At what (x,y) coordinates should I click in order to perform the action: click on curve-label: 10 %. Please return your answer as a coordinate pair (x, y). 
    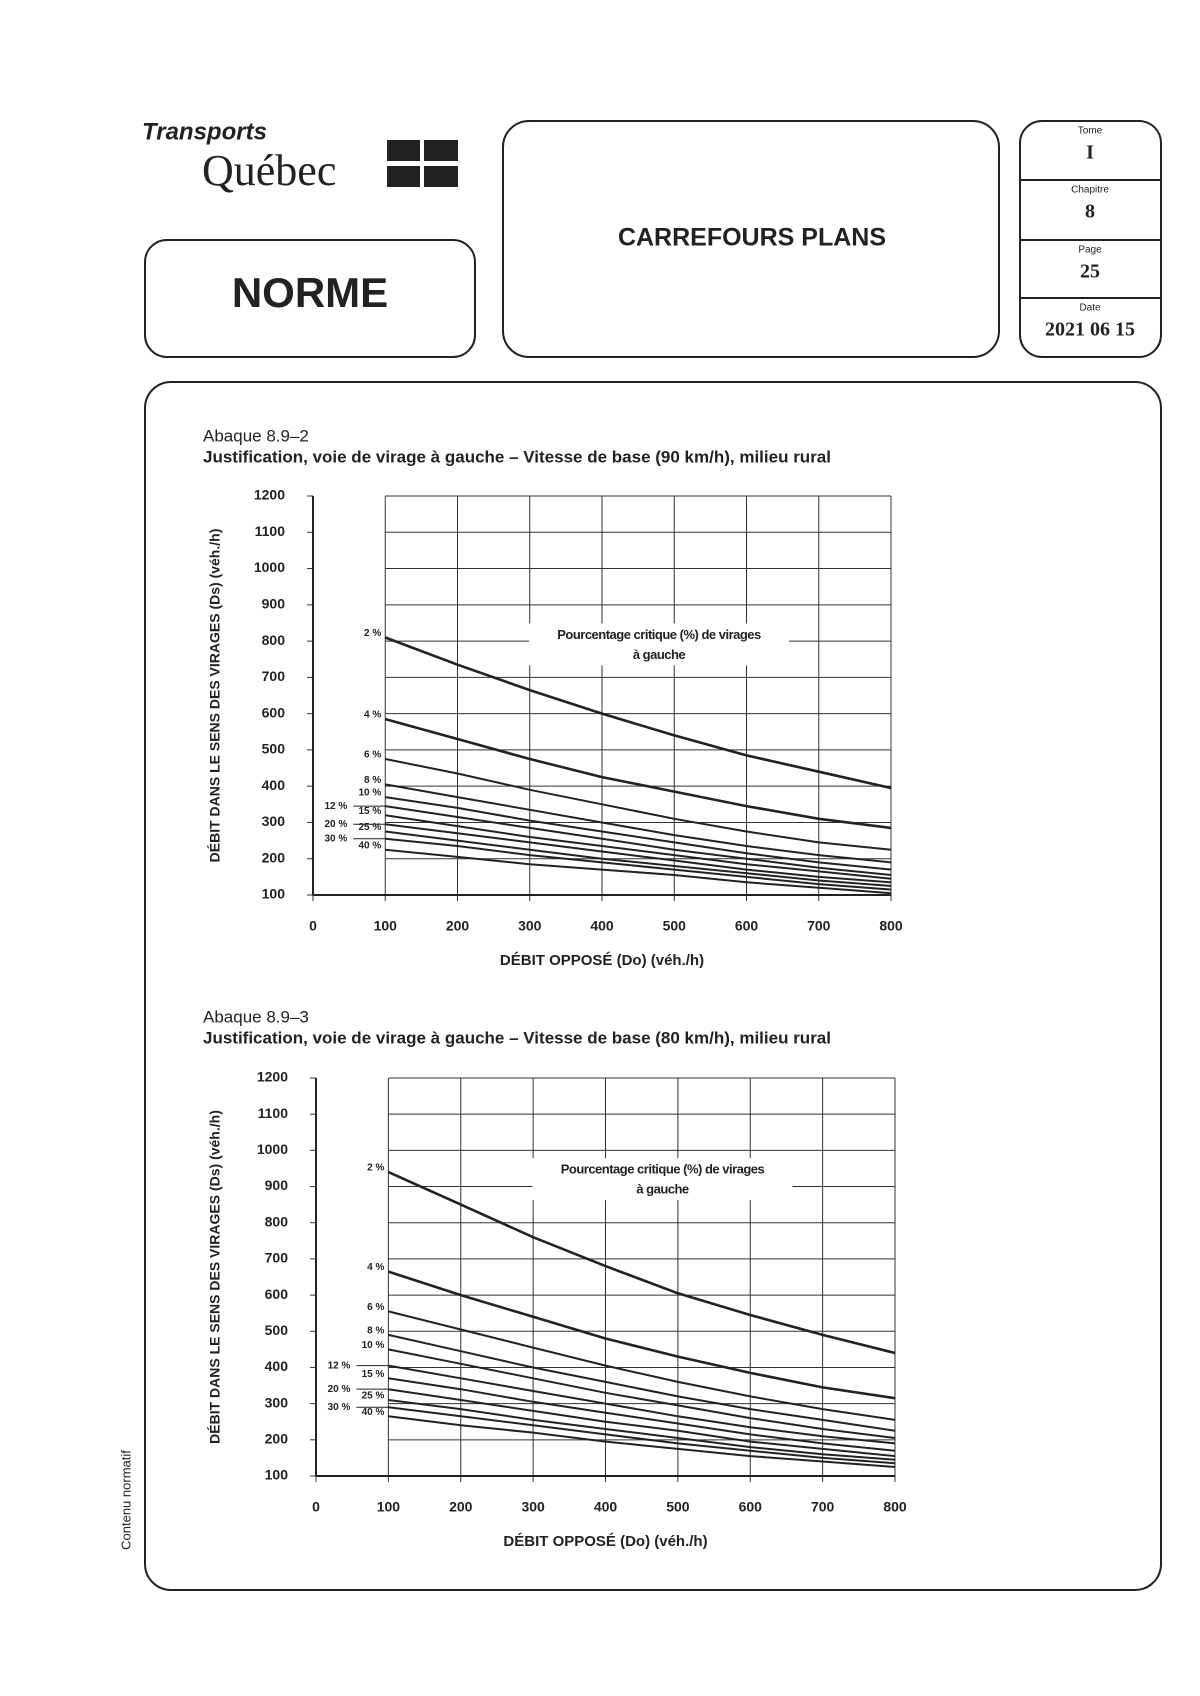
    Looking at the image, I should click on (373, 1345).